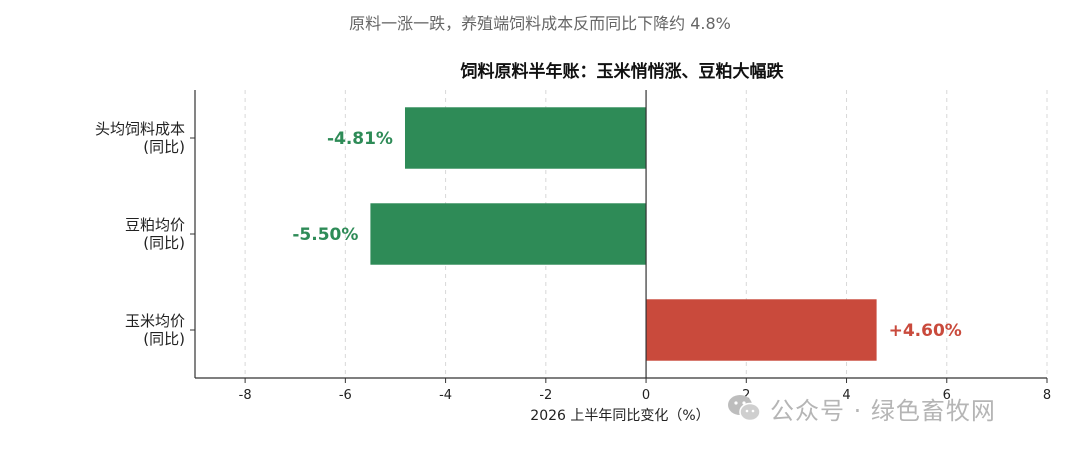 This screenshot has height=451, width=1080. Describe the element at coordinates (646, 395) in the screenshot. I see `x-tick-label: 0` at that location.